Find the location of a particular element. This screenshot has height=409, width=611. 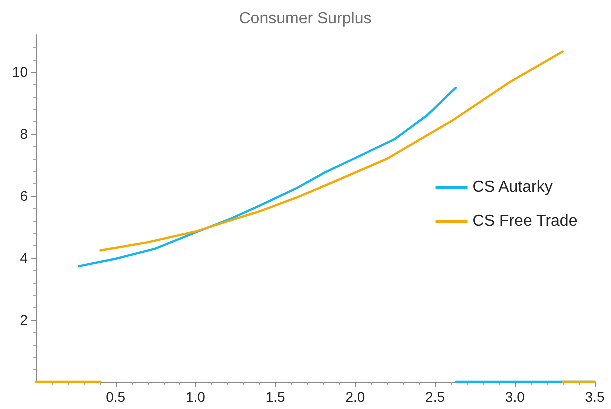

x-tick-label: 0.5 is located at coordinates (116, 397).